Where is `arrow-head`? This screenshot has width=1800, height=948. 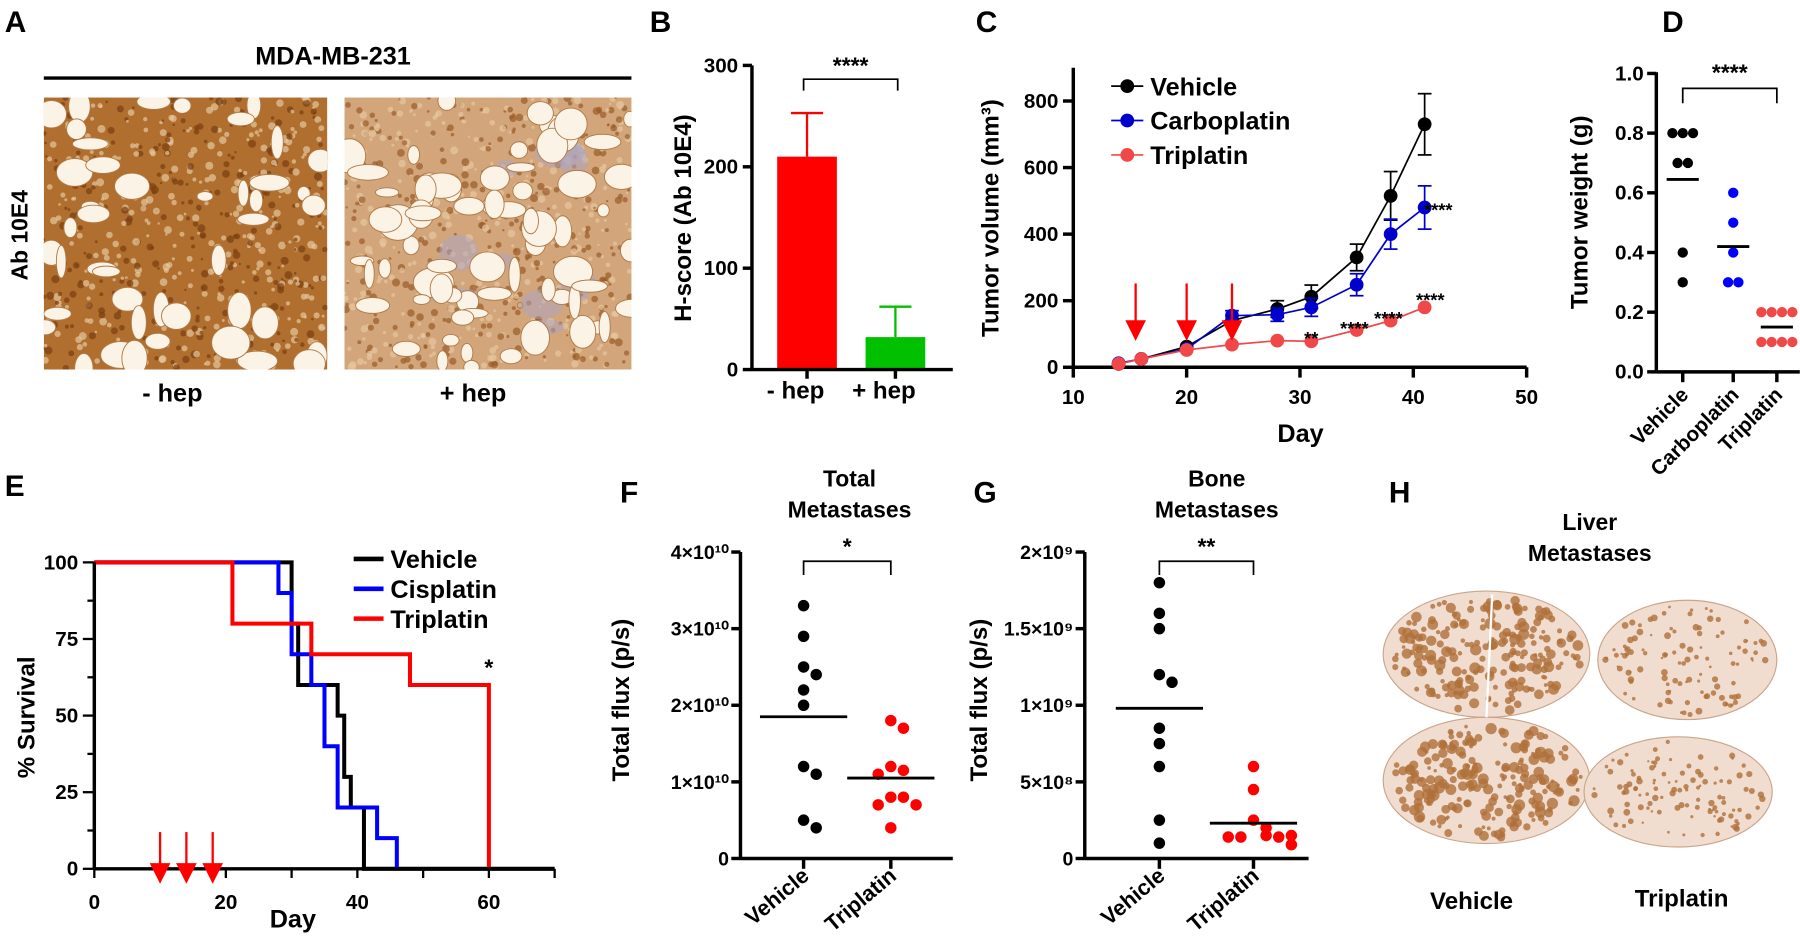
arrow-head is located at coordinates (1135, 330).